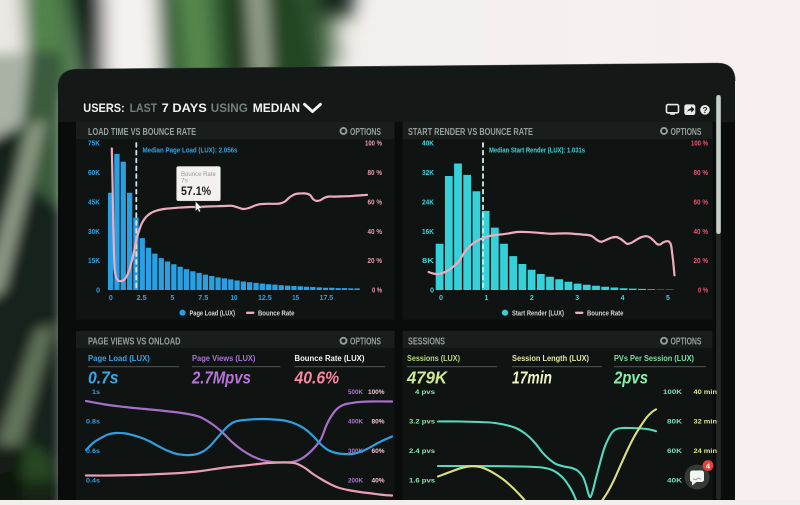  What do you see at coordinates (96, 392) in the screenshot?
I see `svg-text: 1s` at bounding box center [96, 392].